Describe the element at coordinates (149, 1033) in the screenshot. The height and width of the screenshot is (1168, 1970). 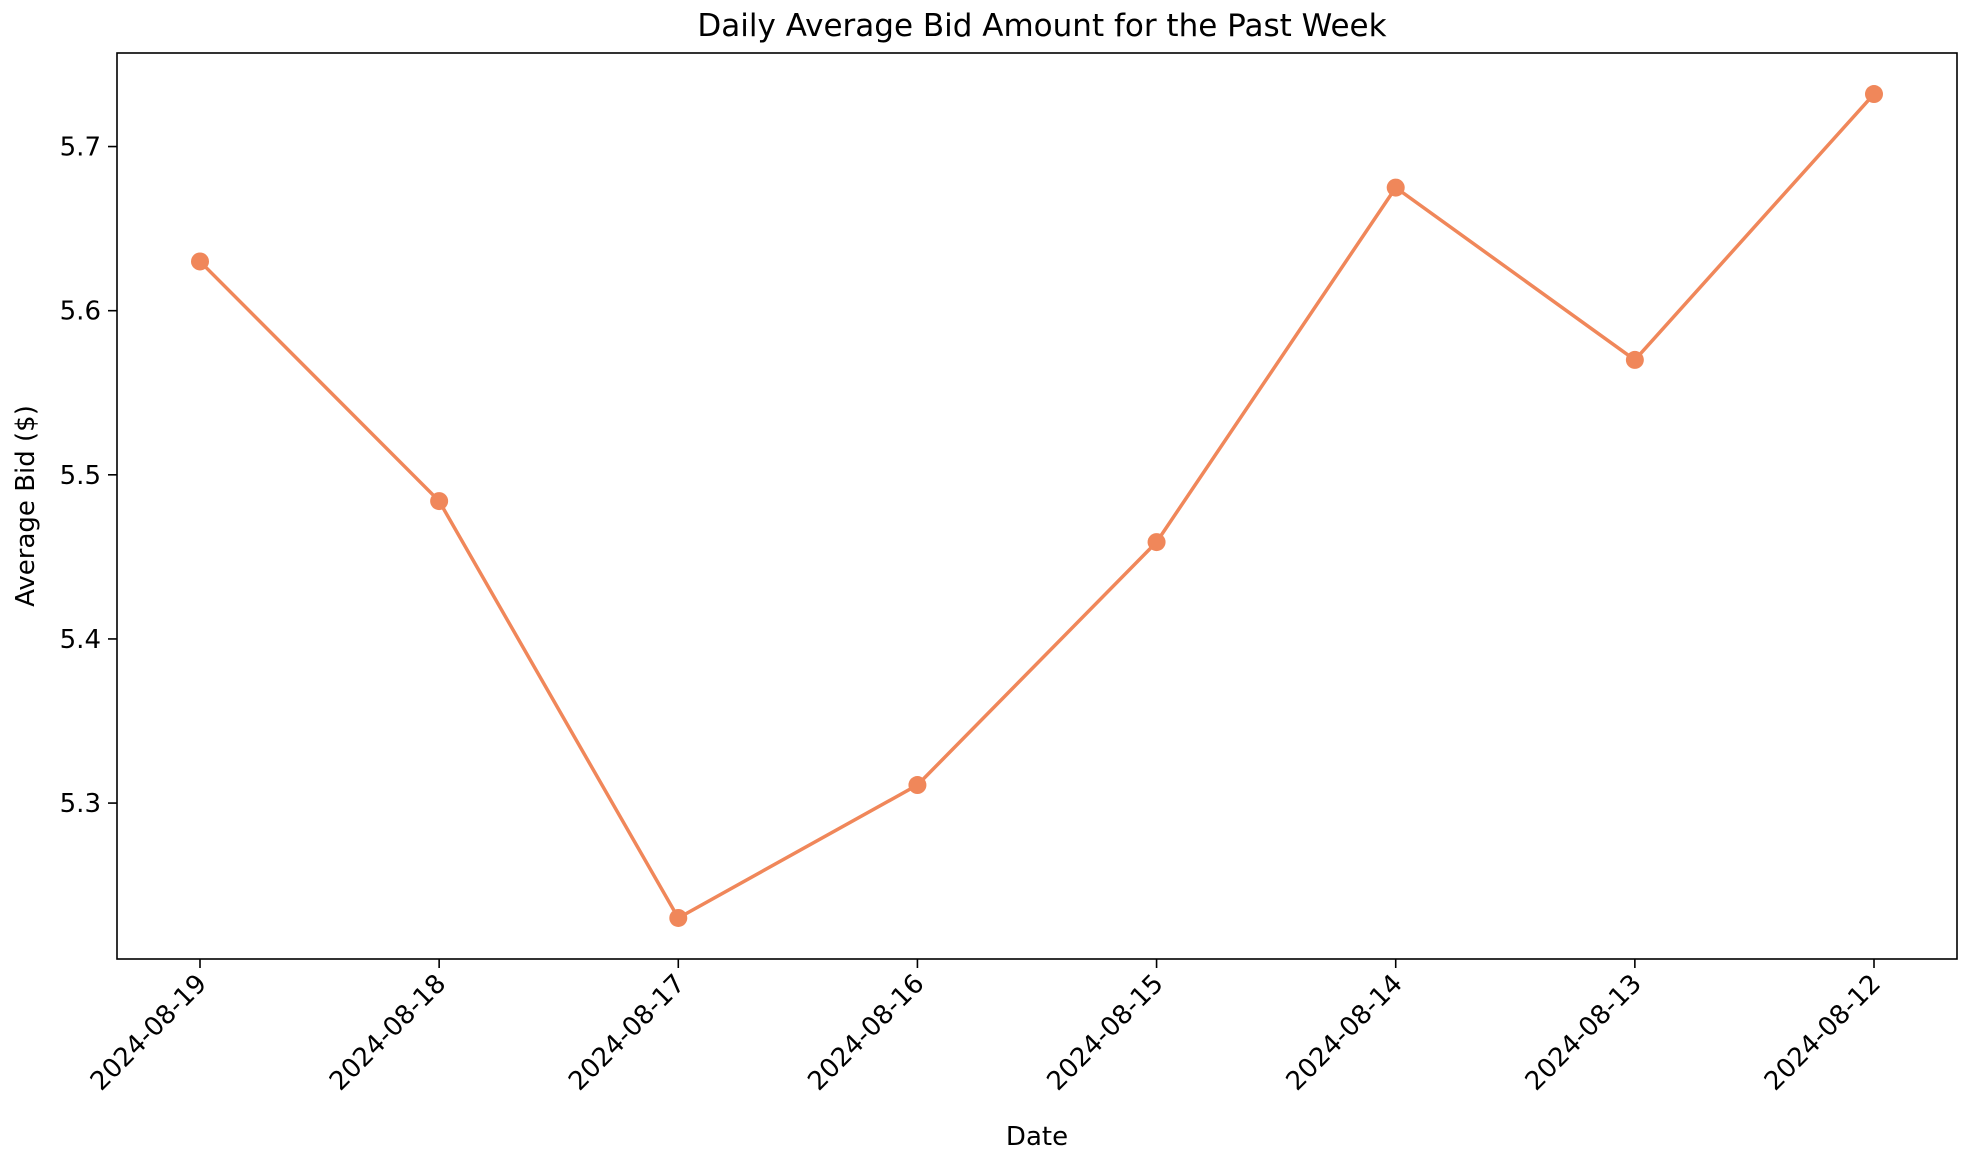
I see `x-tick-label: 2024-08-19` at that location.